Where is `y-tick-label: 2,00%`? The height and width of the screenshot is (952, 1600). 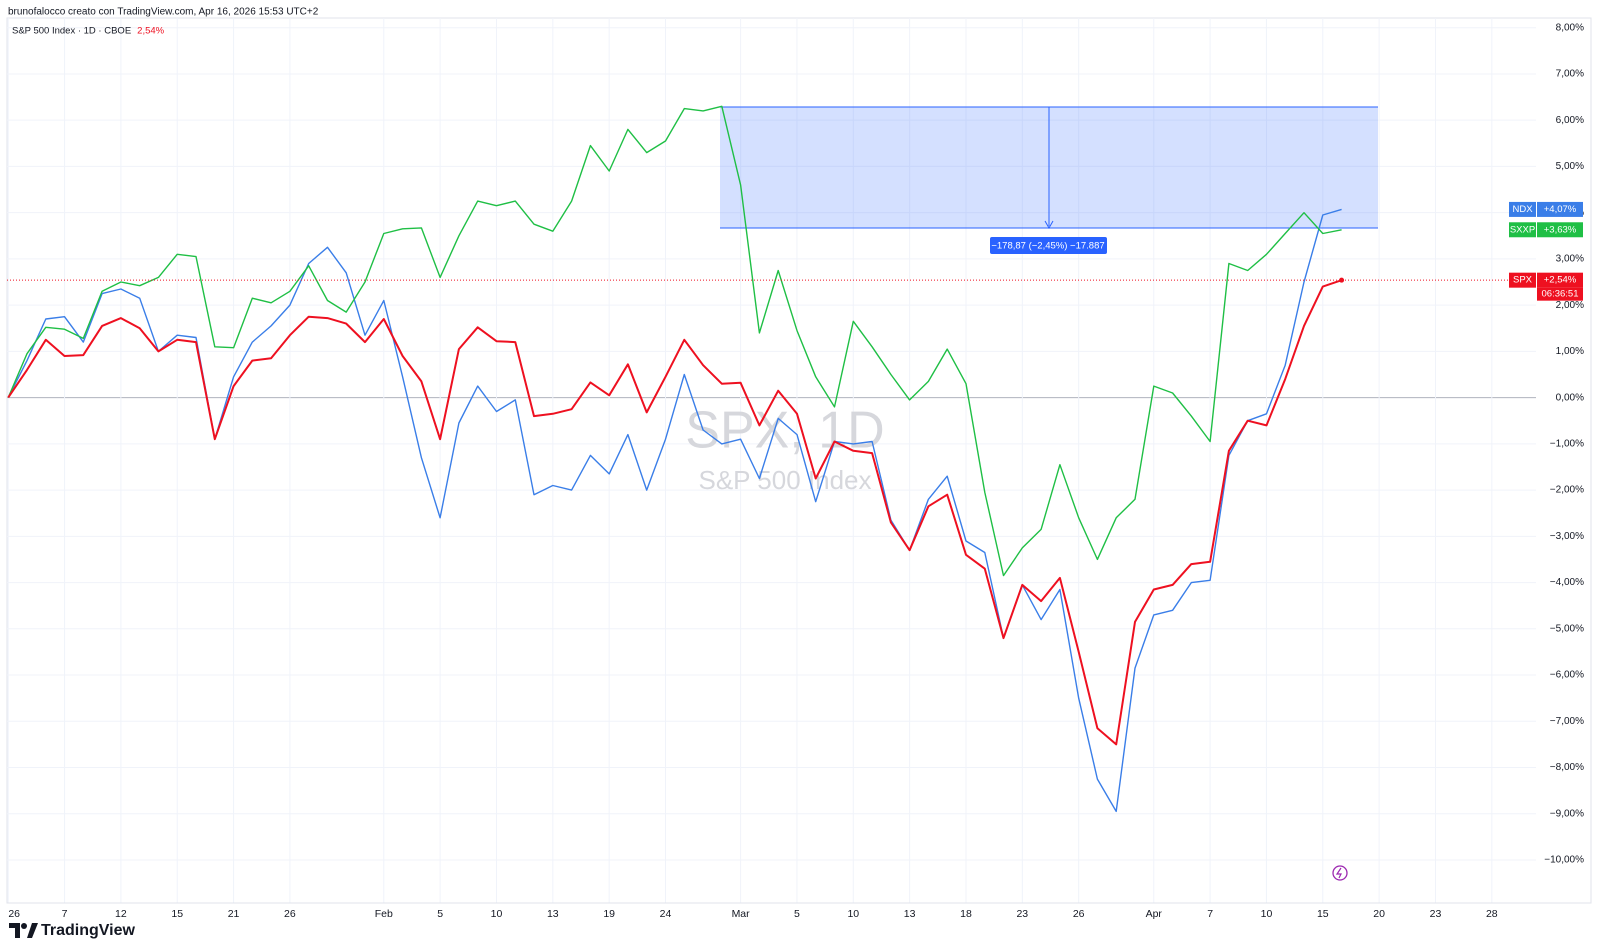
y-tick-label: 2,00% is located at coordinates (1570, 305).